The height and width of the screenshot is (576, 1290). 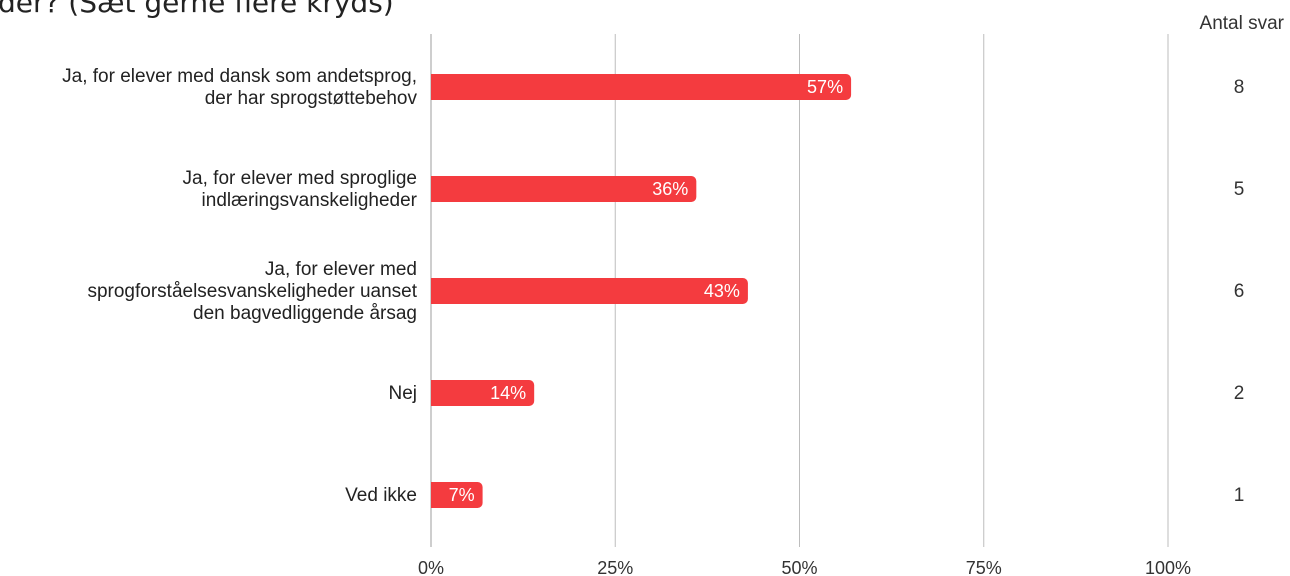 I want to click on bar-value-label: 7%, so click(x=462, y=495).